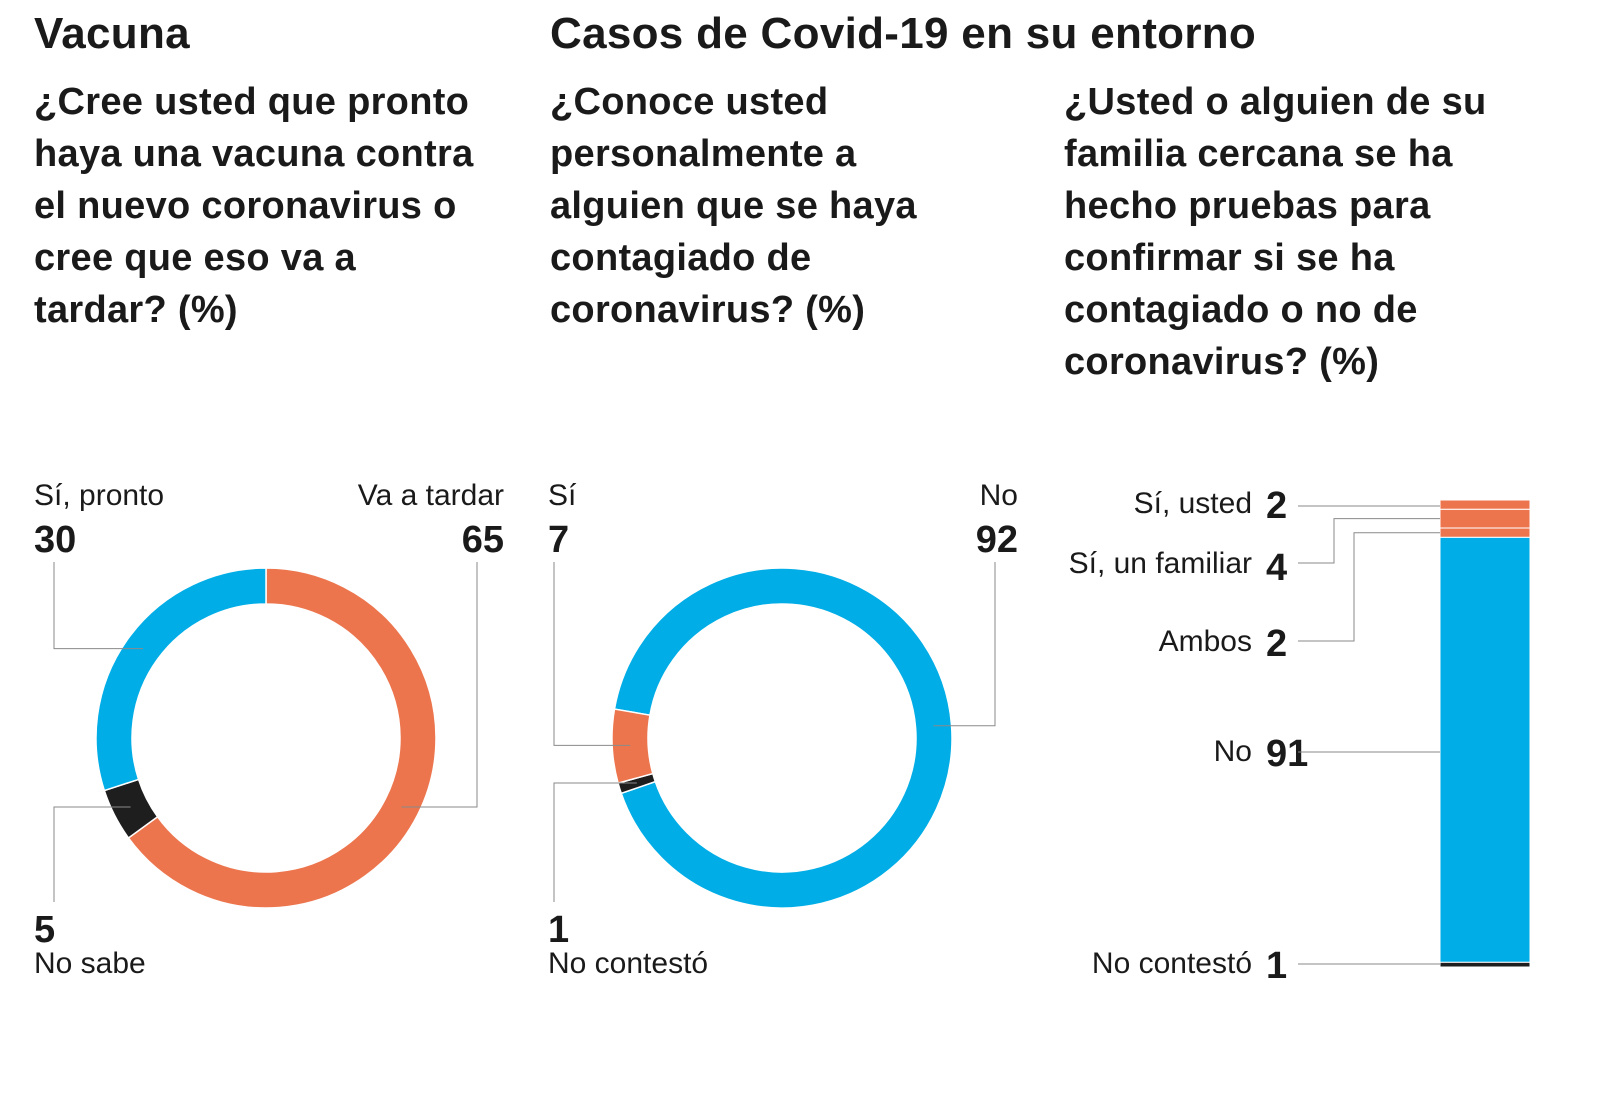  What do you see at coordinates (1485, 504) in the screenshot?
I see `bar-segment-si-usted` at bounding box center [1485, 504].